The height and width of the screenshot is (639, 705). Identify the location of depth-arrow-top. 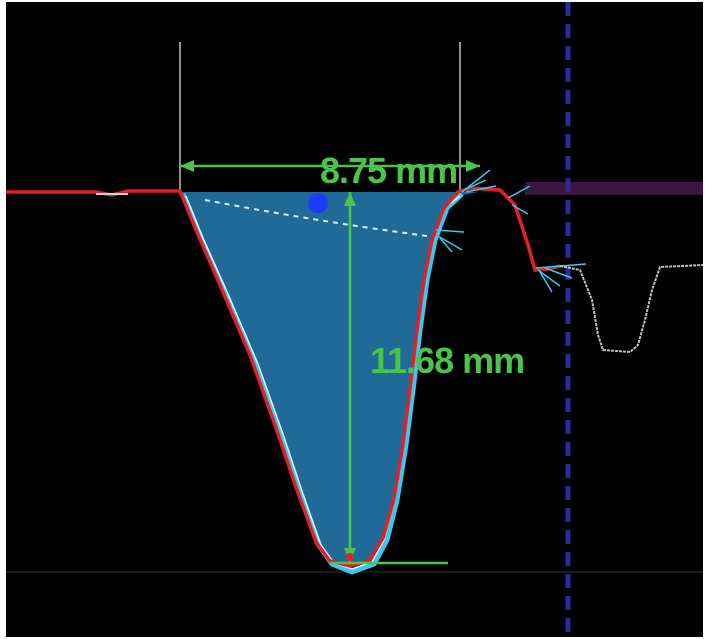
(350, 199).